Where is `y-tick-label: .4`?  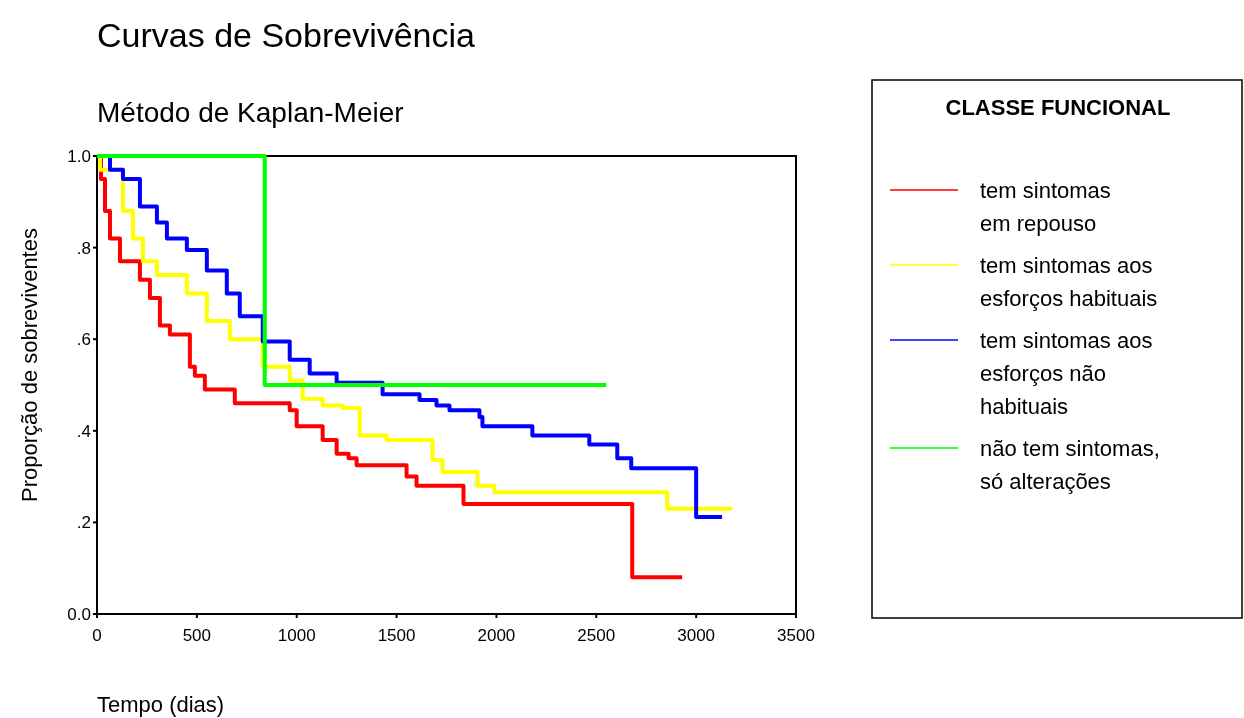 y-tick-label: .4 is located at coordinates (83, 431).